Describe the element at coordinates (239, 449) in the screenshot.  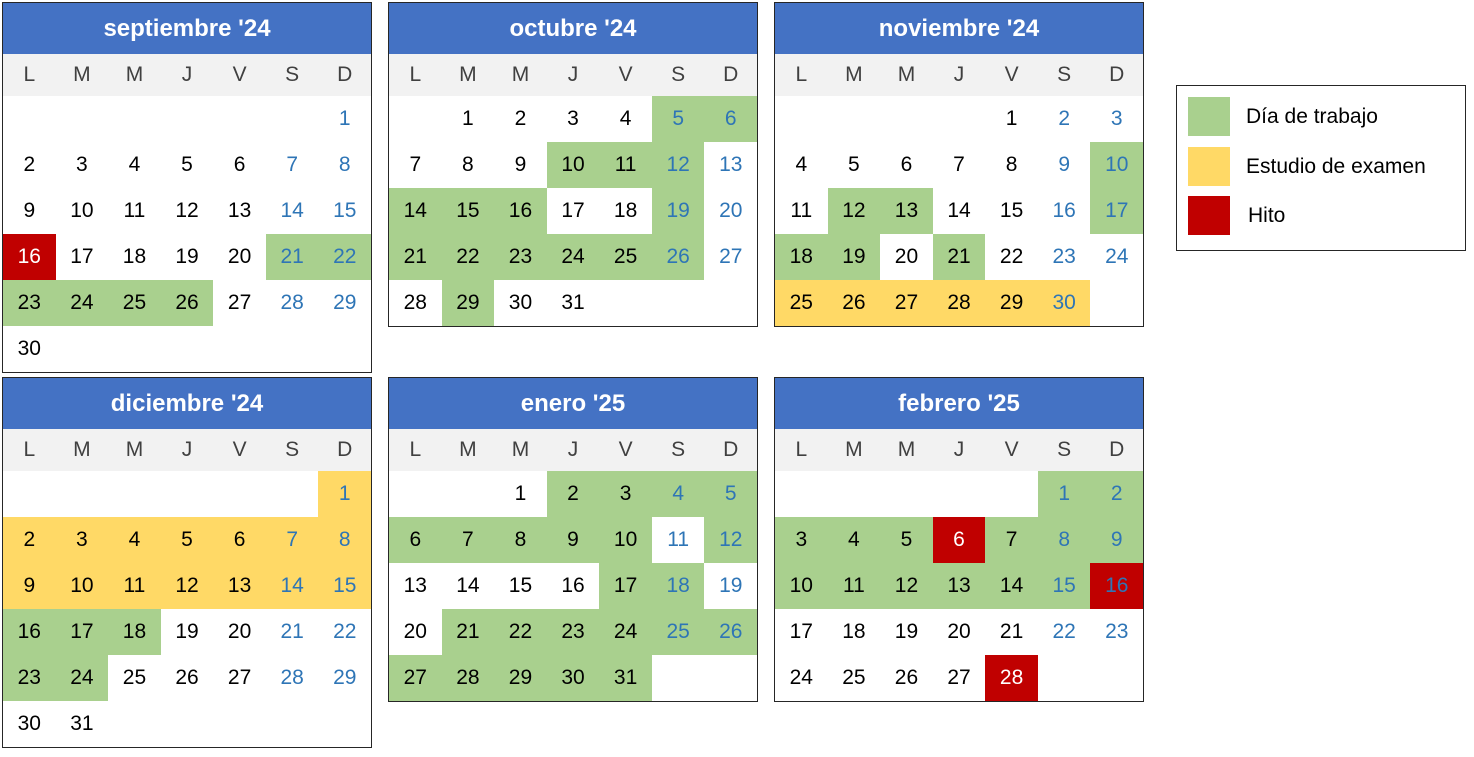
I see `weekday-label: V` at that location.